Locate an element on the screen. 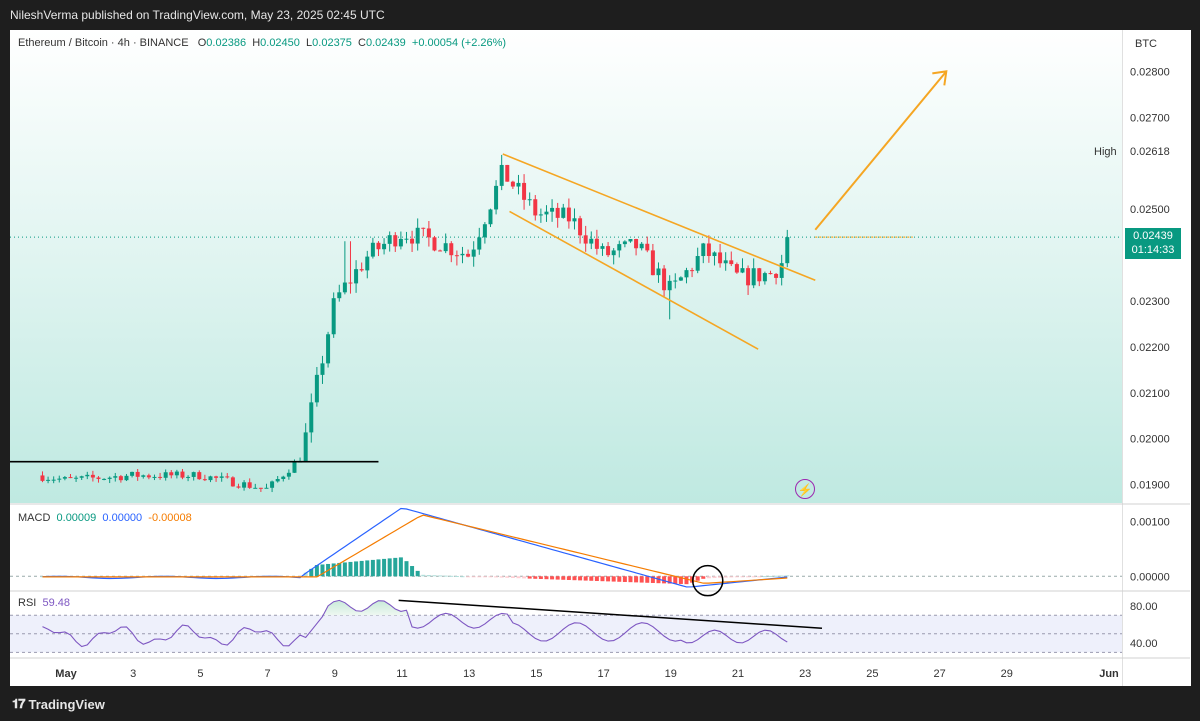 The height and width of the screenshot is (721, 1200). price-tick-label: 0.01900 is located at coordinates (1150, 486).